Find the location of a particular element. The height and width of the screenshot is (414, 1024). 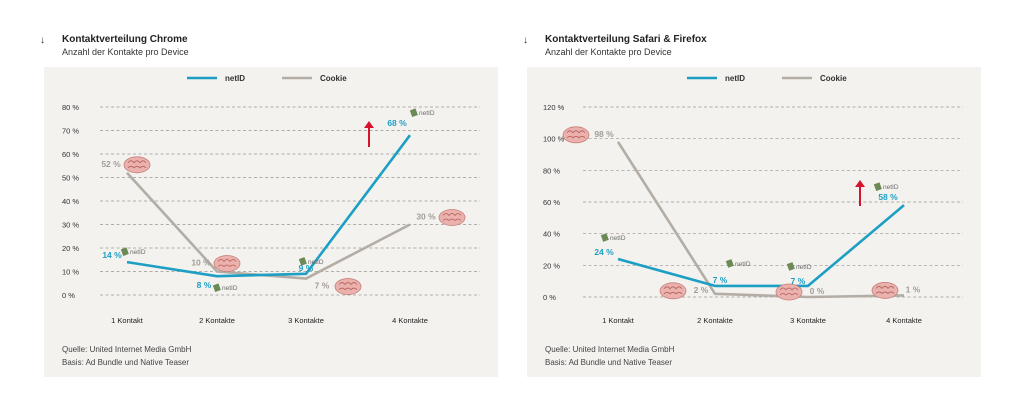

source-text: Quelle: United Internet Media GmbH is located at coordinates (127, 349).